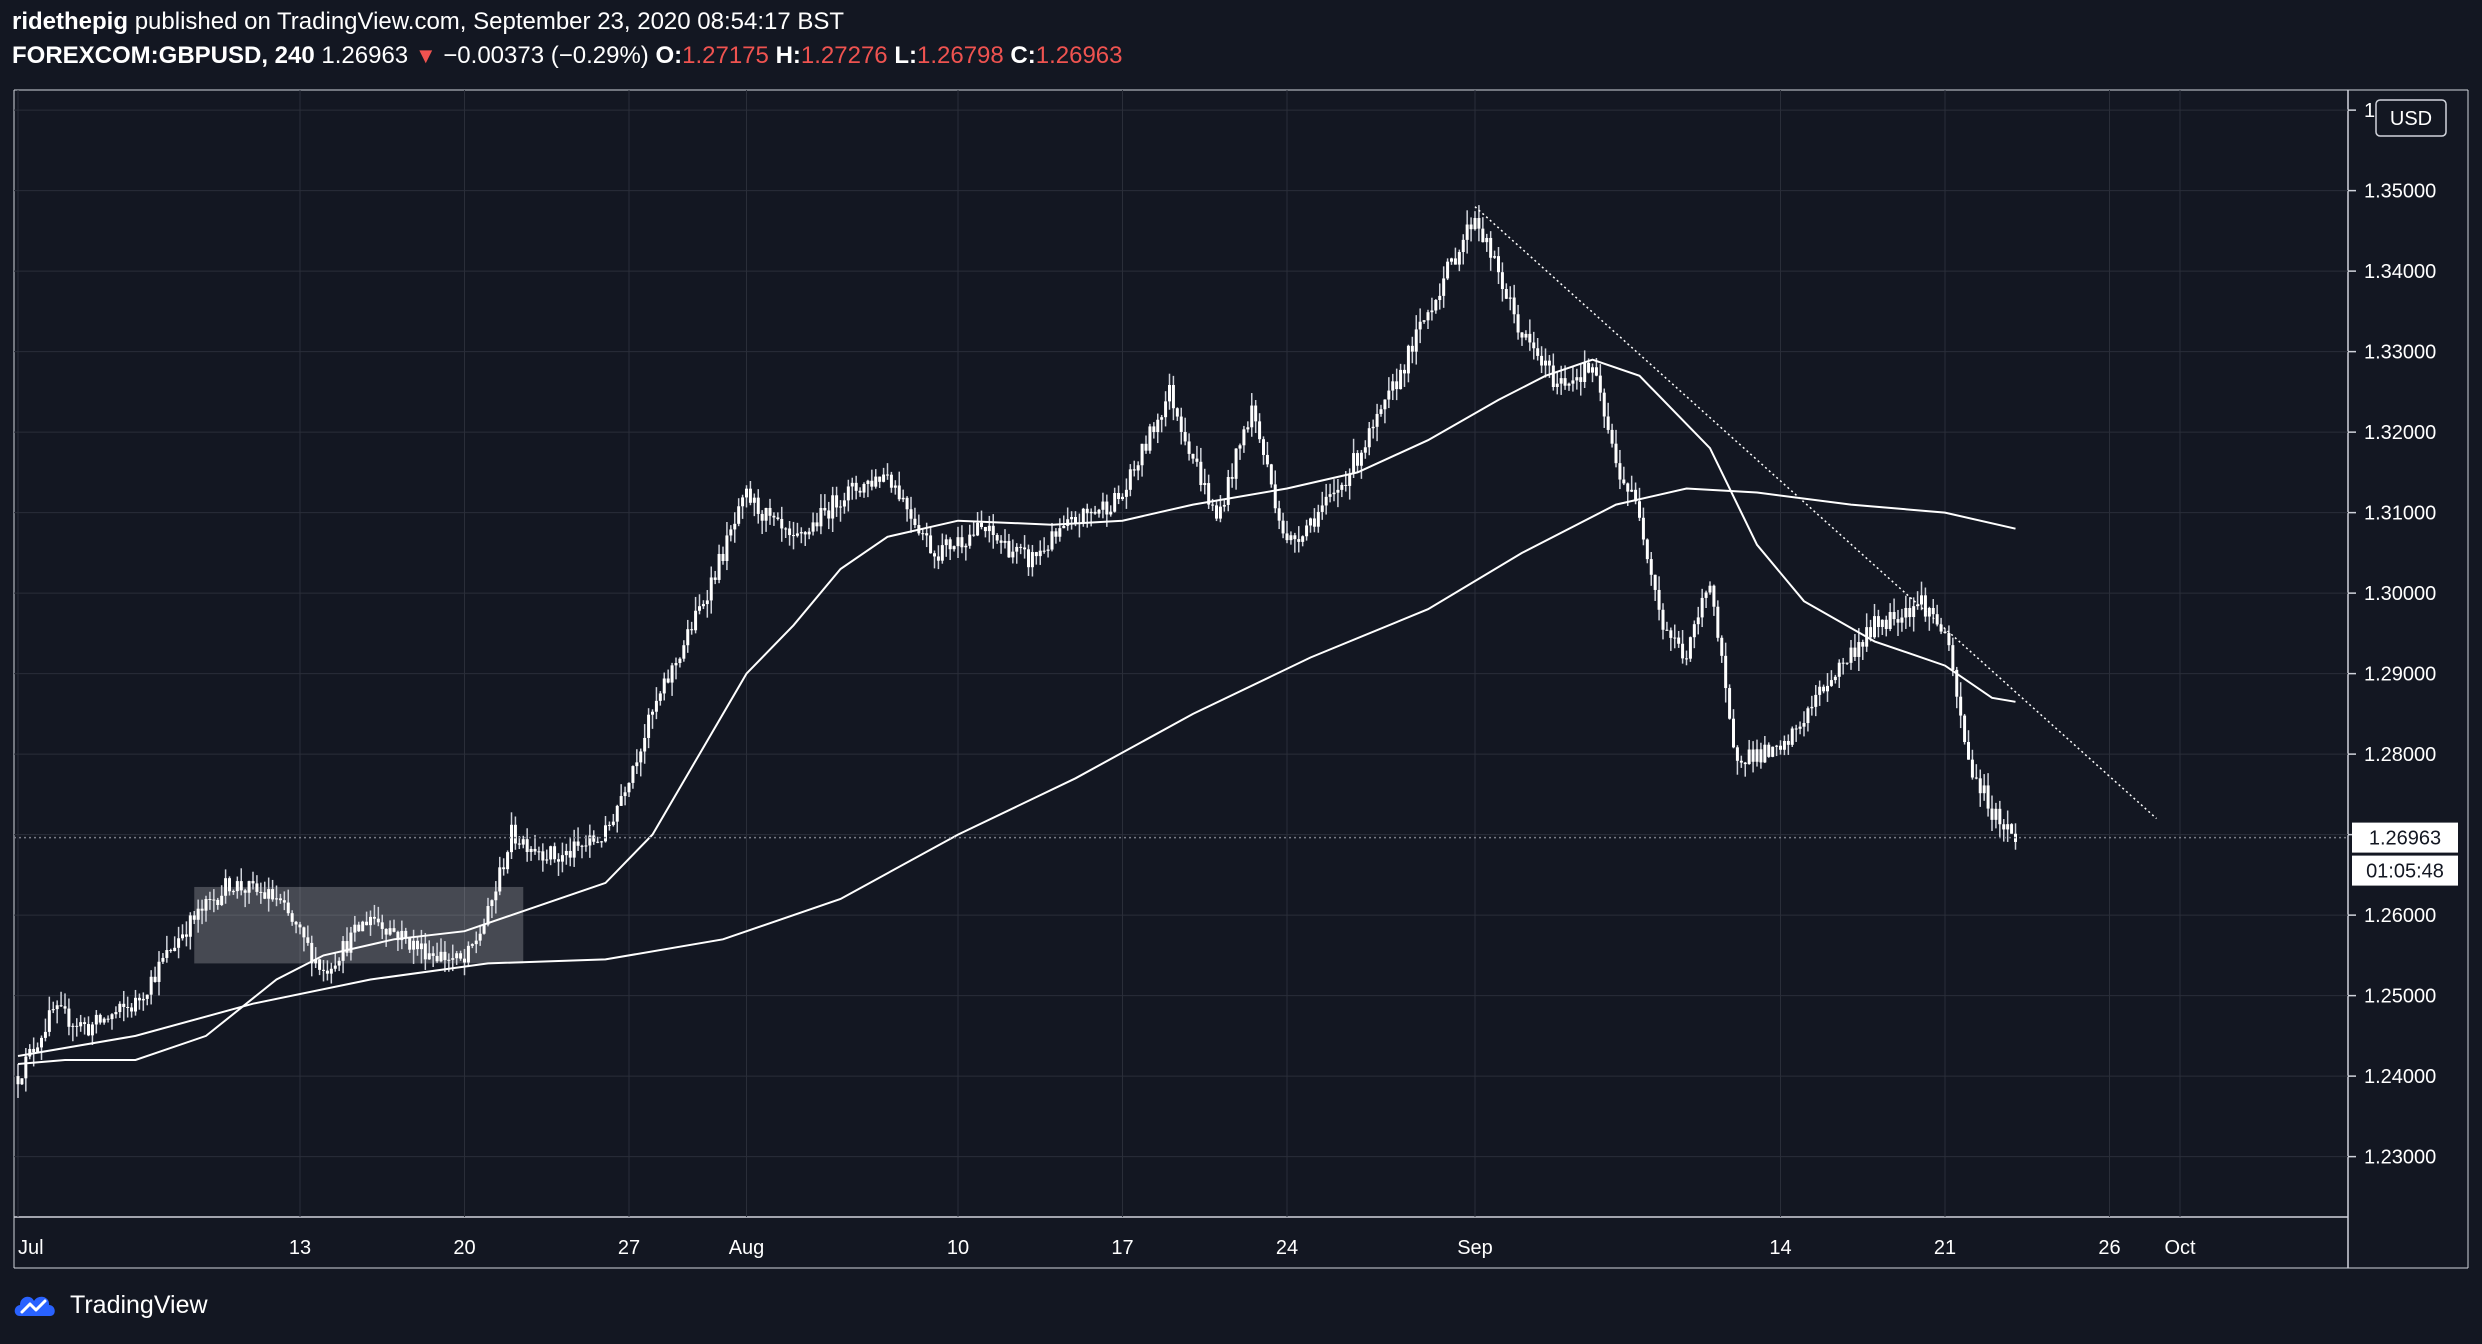  Describe the element at coordinates (365, 55) in the screenshot. I see `last-price: 1.26963` at that location.